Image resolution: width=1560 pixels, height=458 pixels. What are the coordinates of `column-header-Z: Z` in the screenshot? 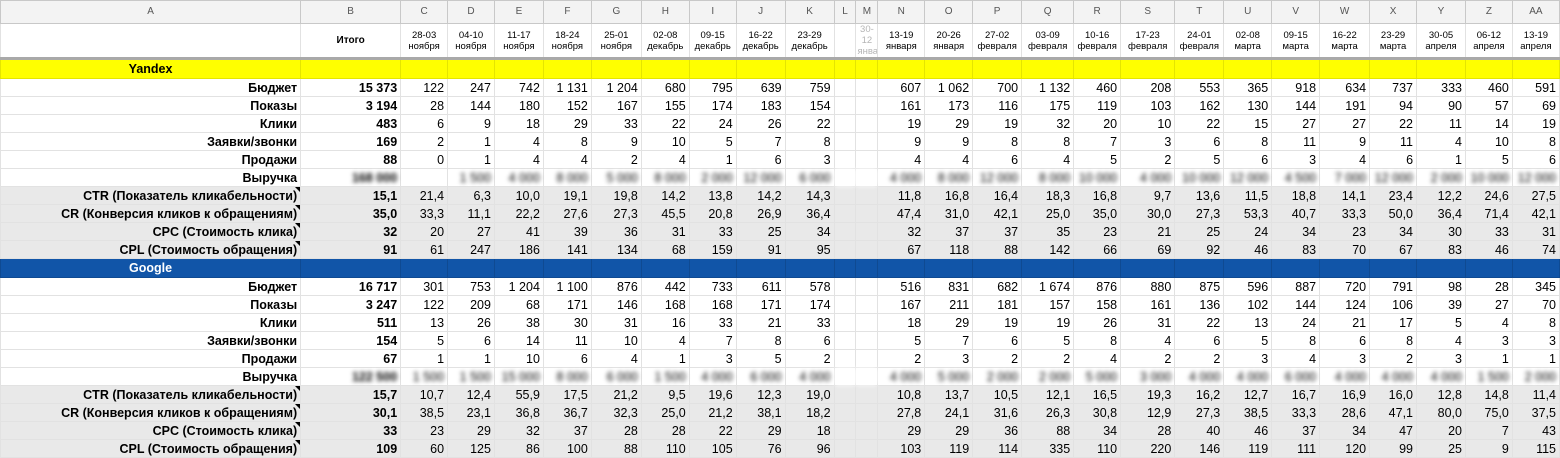 It's located at (1488, 12).